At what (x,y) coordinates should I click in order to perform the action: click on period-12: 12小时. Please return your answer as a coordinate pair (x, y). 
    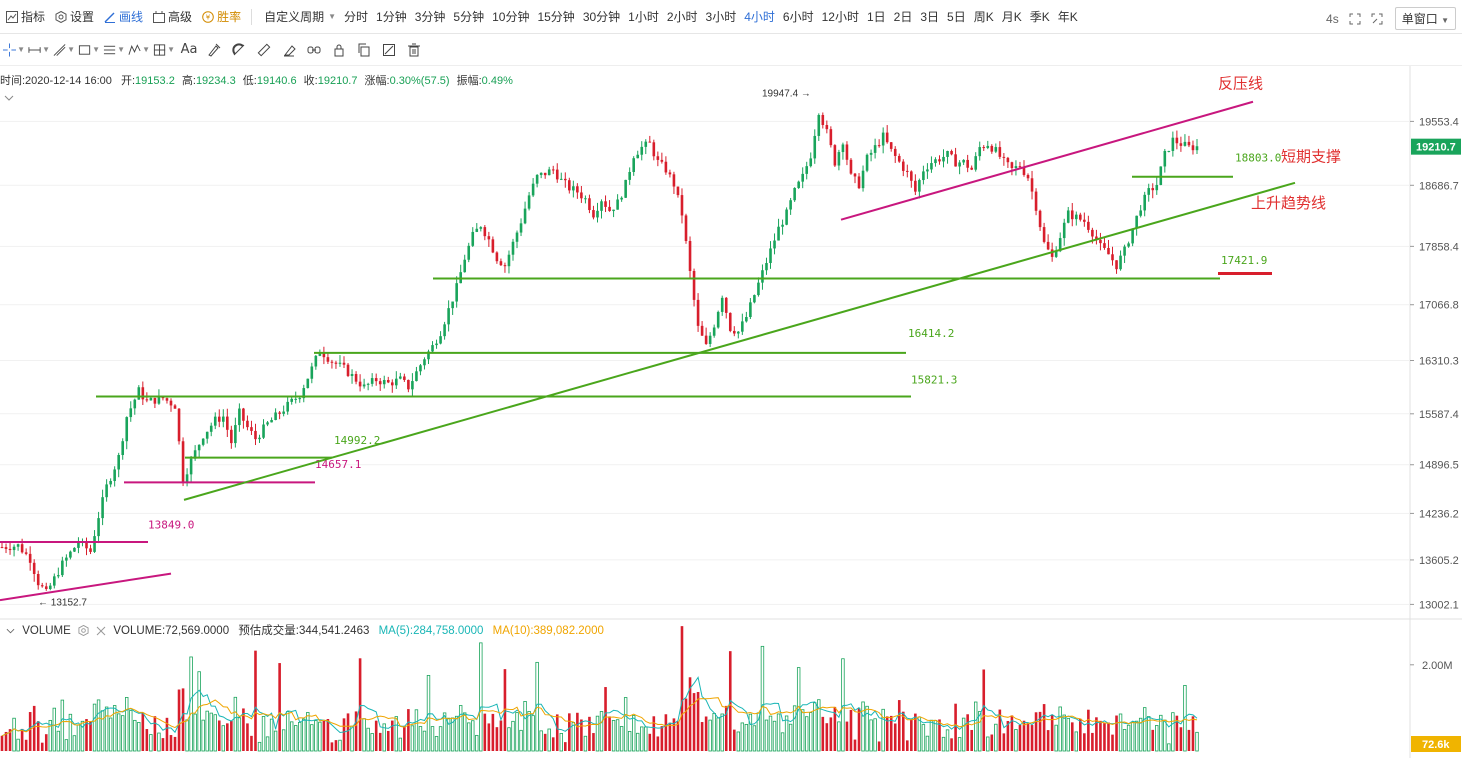
    Looking at the image, I should click on (840, 17).